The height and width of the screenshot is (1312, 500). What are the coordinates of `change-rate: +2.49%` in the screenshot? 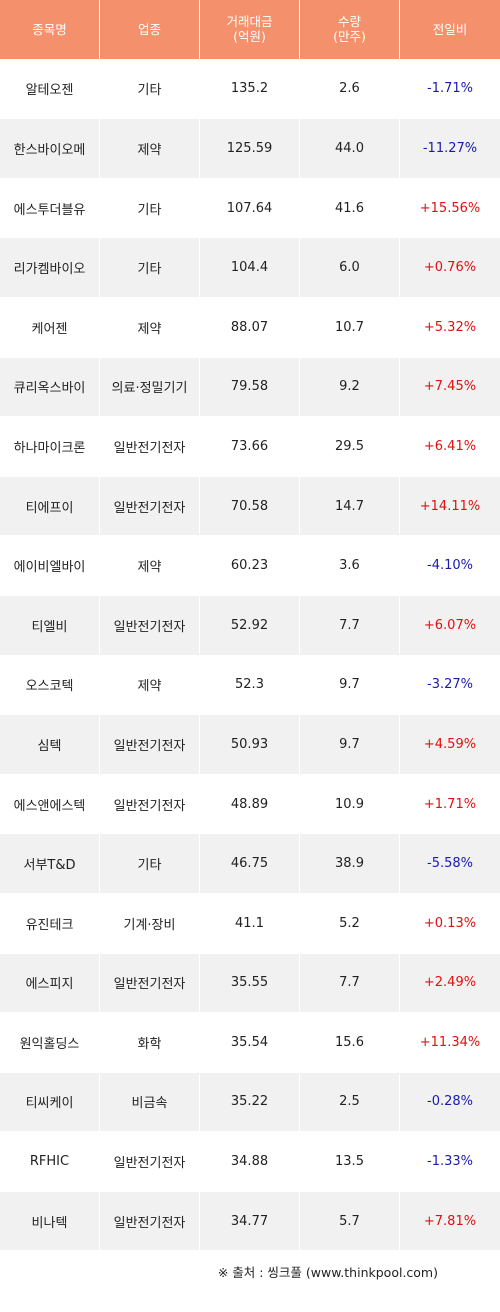 It's located at (450, 983).